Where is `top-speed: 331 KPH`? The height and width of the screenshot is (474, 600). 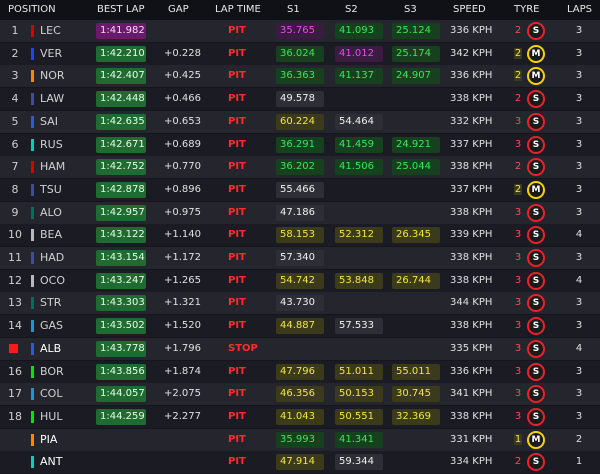
top-speed: 331 KPH is located at coordinates (471, 439).